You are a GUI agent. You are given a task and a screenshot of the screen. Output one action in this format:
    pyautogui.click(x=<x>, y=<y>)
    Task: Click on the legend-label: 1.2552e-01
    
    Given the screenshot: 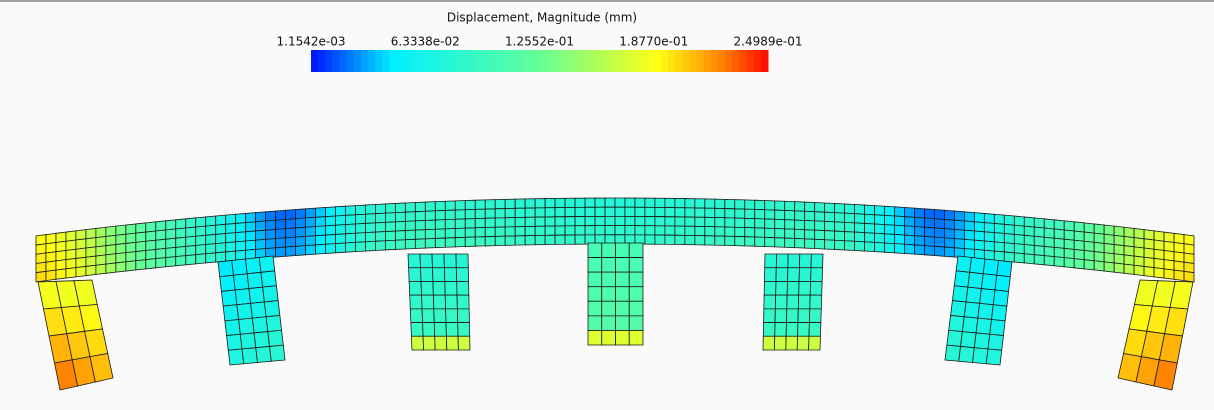 What is the action you would take?
    pyautogui.click(x=539, y=42)
    